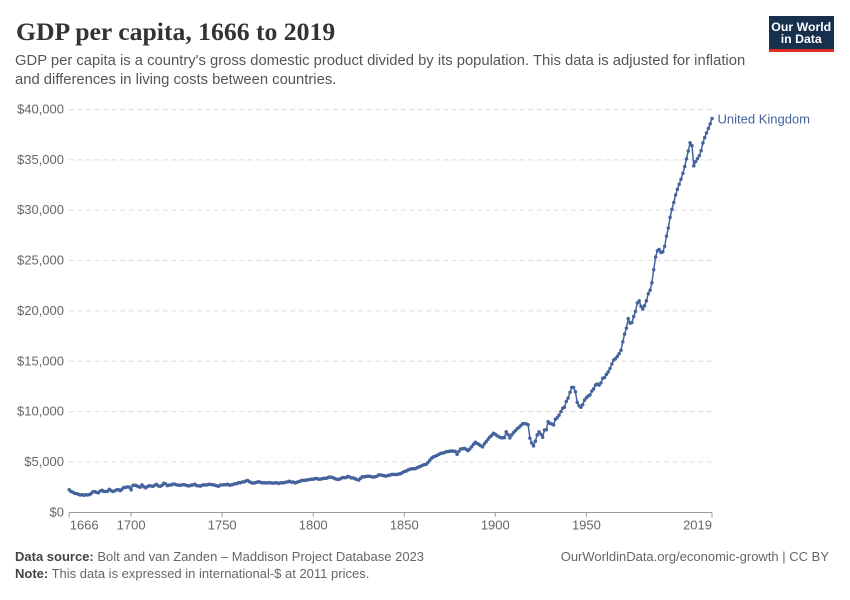 The height and width of the screenshot is (600, 850). I want to click on svg-text: 1950, so click(586, 525).